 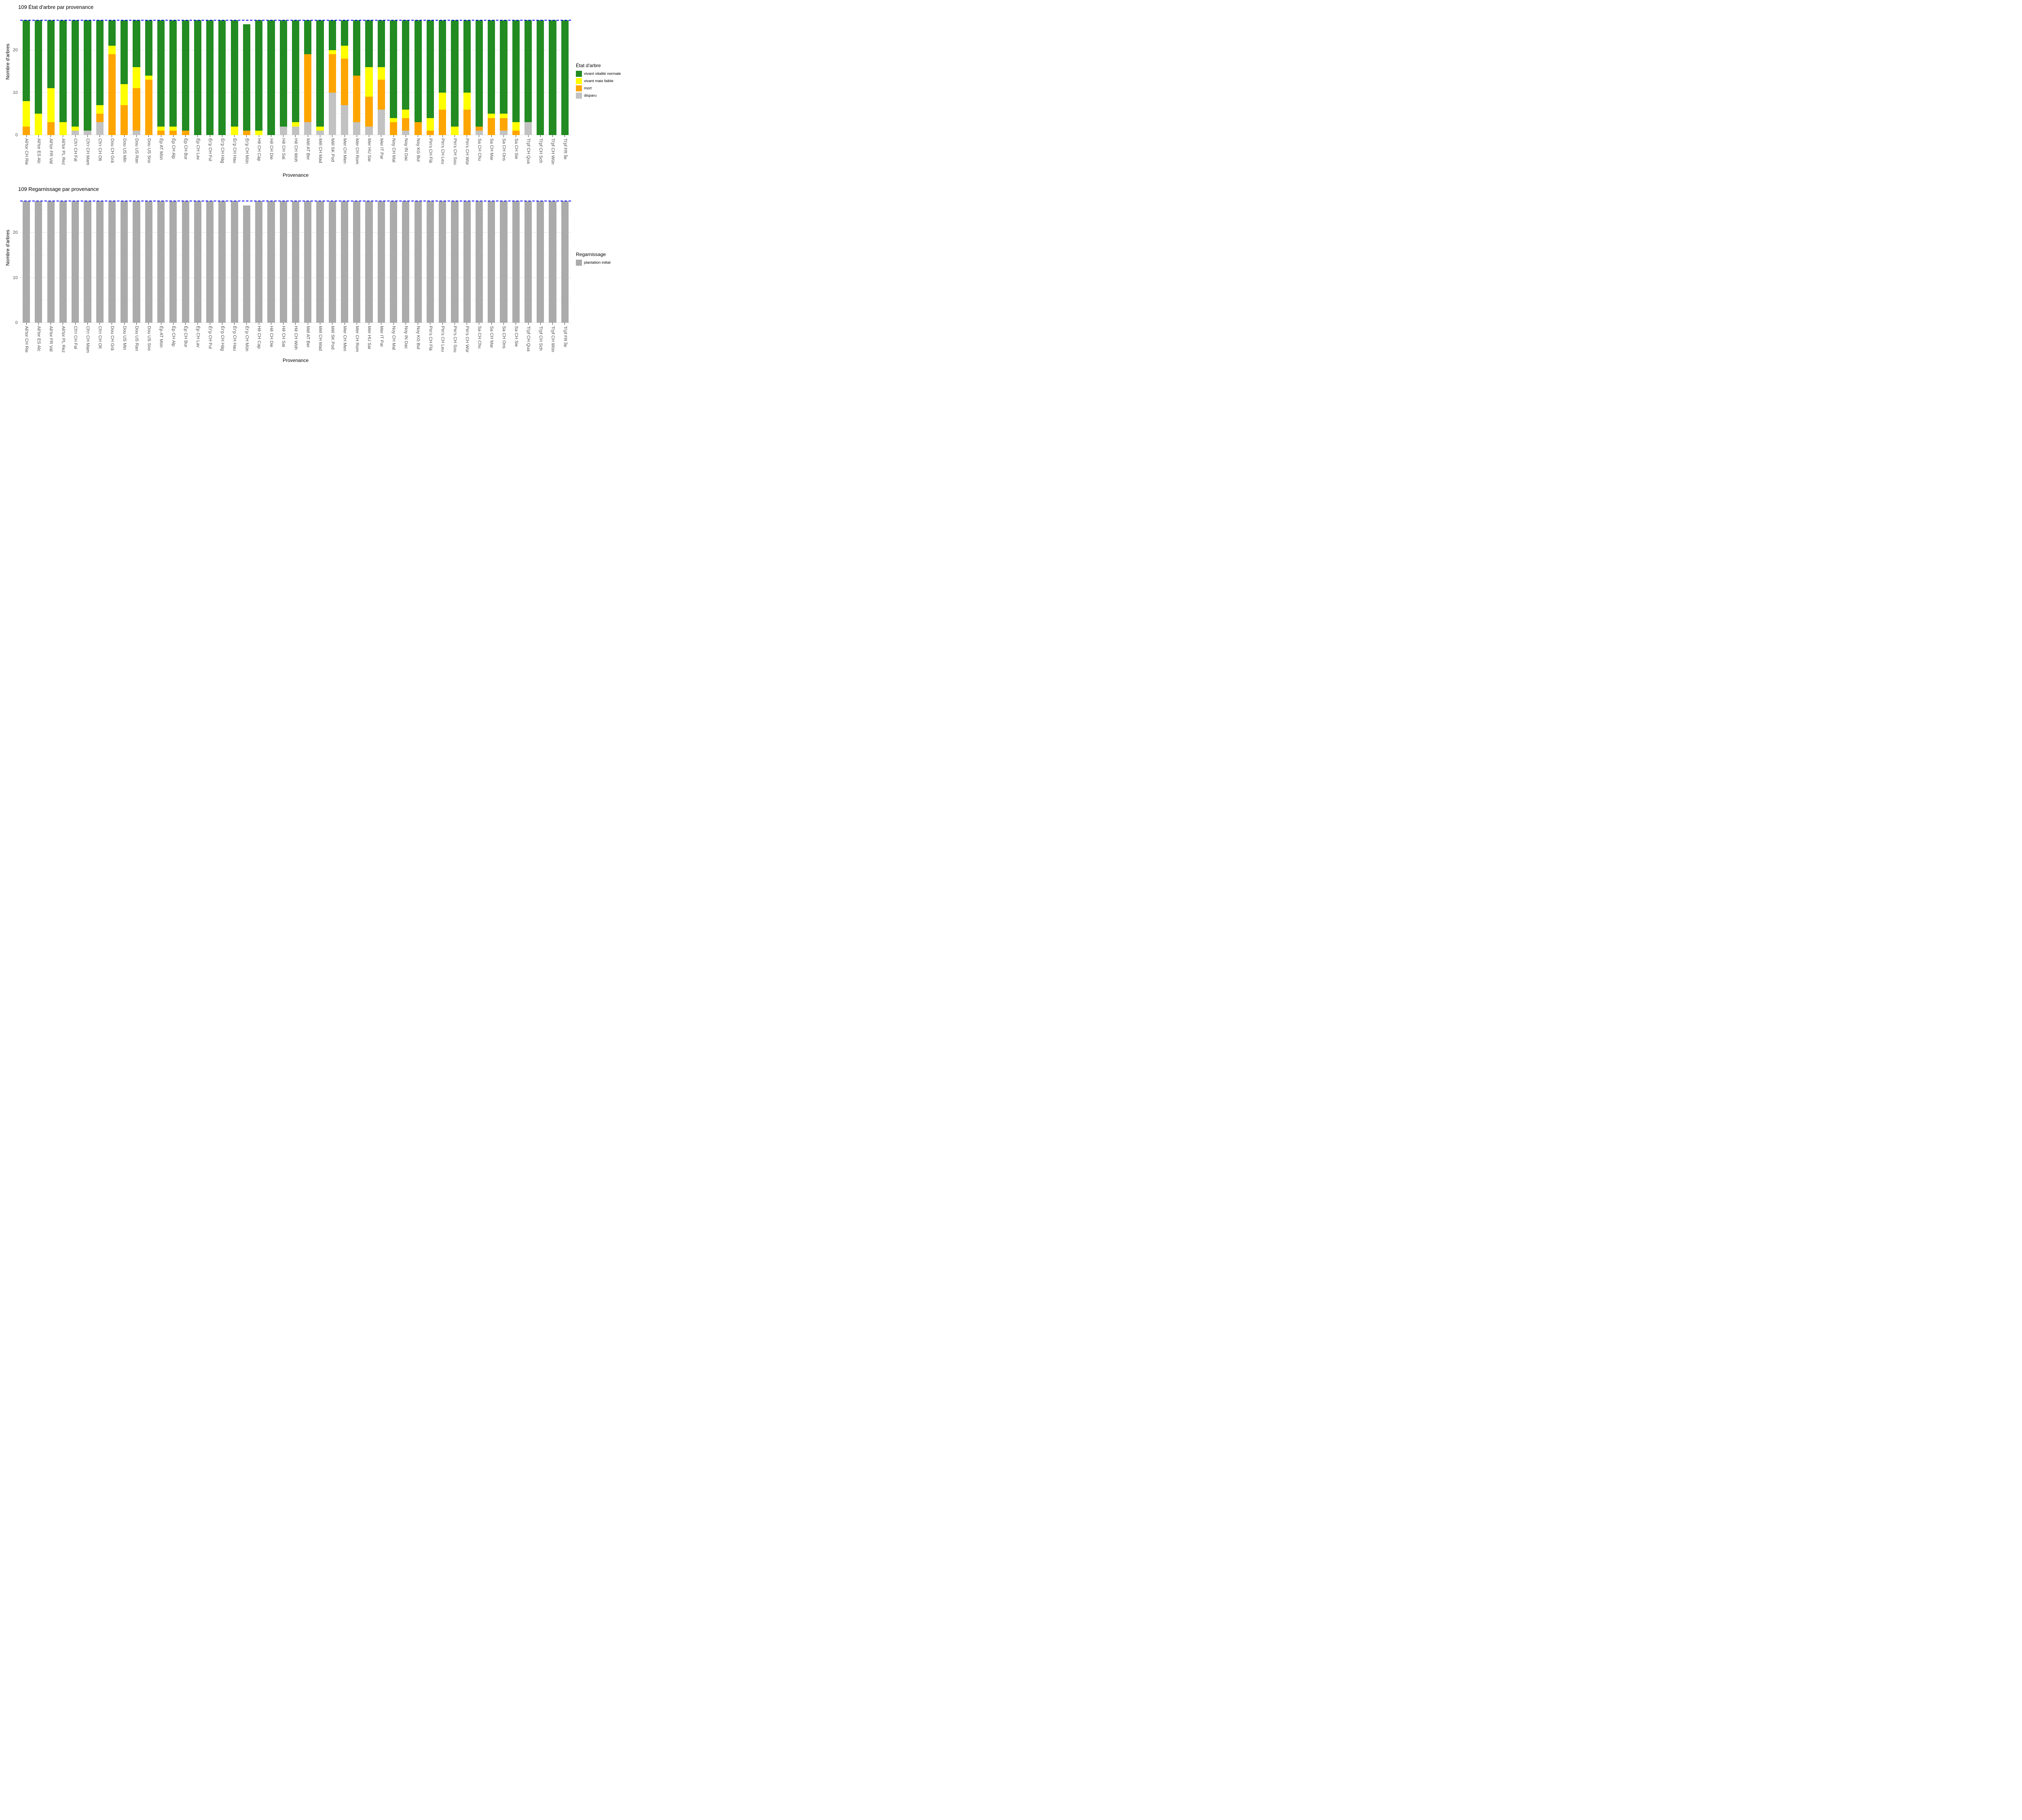 I want to click on bar-Dou US Min, so click(x=124, y=262).